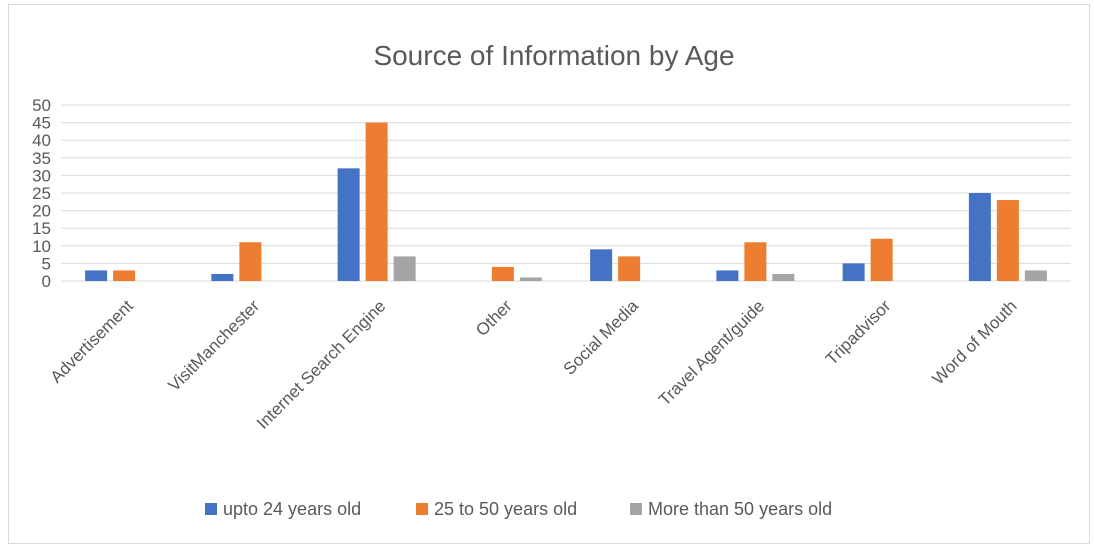  I want to click on x-tick-label: Social Media, so click(601, 337).